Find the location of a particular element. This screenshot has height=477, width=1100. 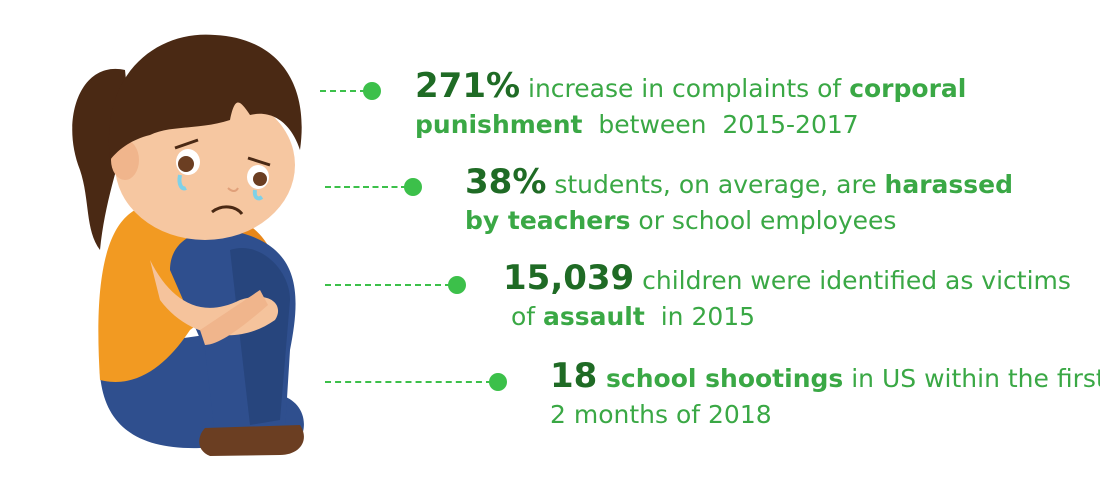

stat-line: punishment between 2015-2017 is located at coordinates (690, 125).